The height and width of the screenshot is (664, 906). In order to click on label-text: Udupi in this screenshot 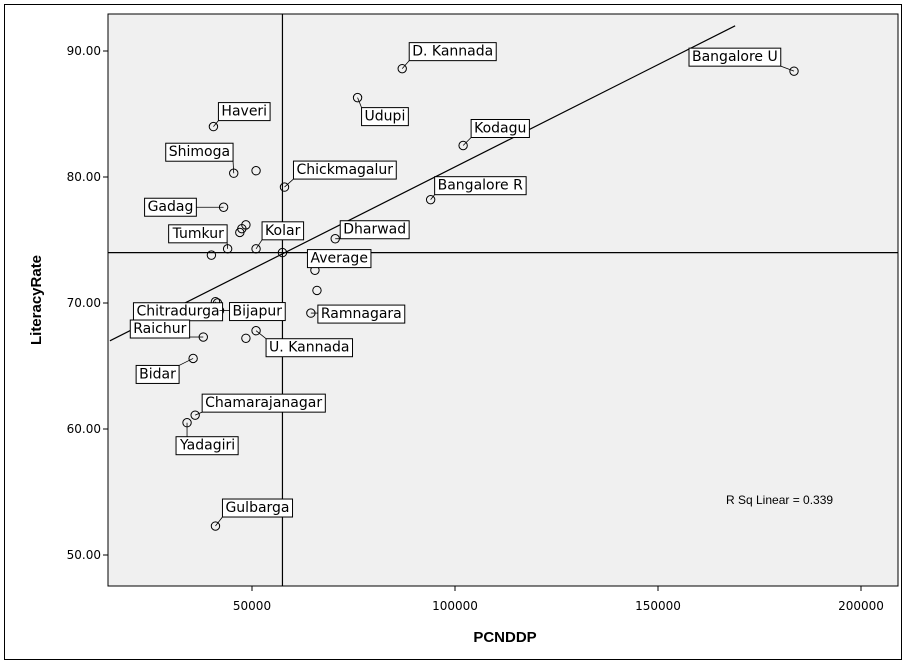, I will do `click(385, 117)`.